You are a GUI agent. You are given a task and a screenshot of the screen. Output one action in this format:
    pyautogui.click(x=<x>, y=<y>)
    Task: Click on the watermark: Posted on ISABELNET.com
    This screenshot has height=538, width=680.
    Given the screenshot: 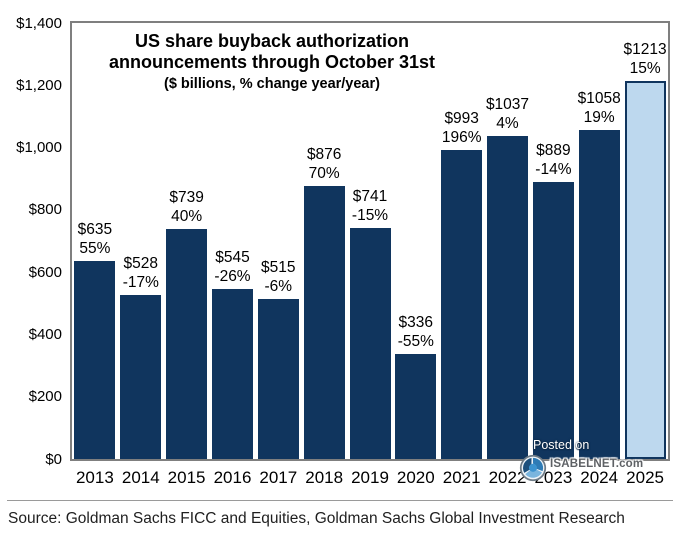 What is the action you would take?
    pyautogui.click(x=589, y=460)
    